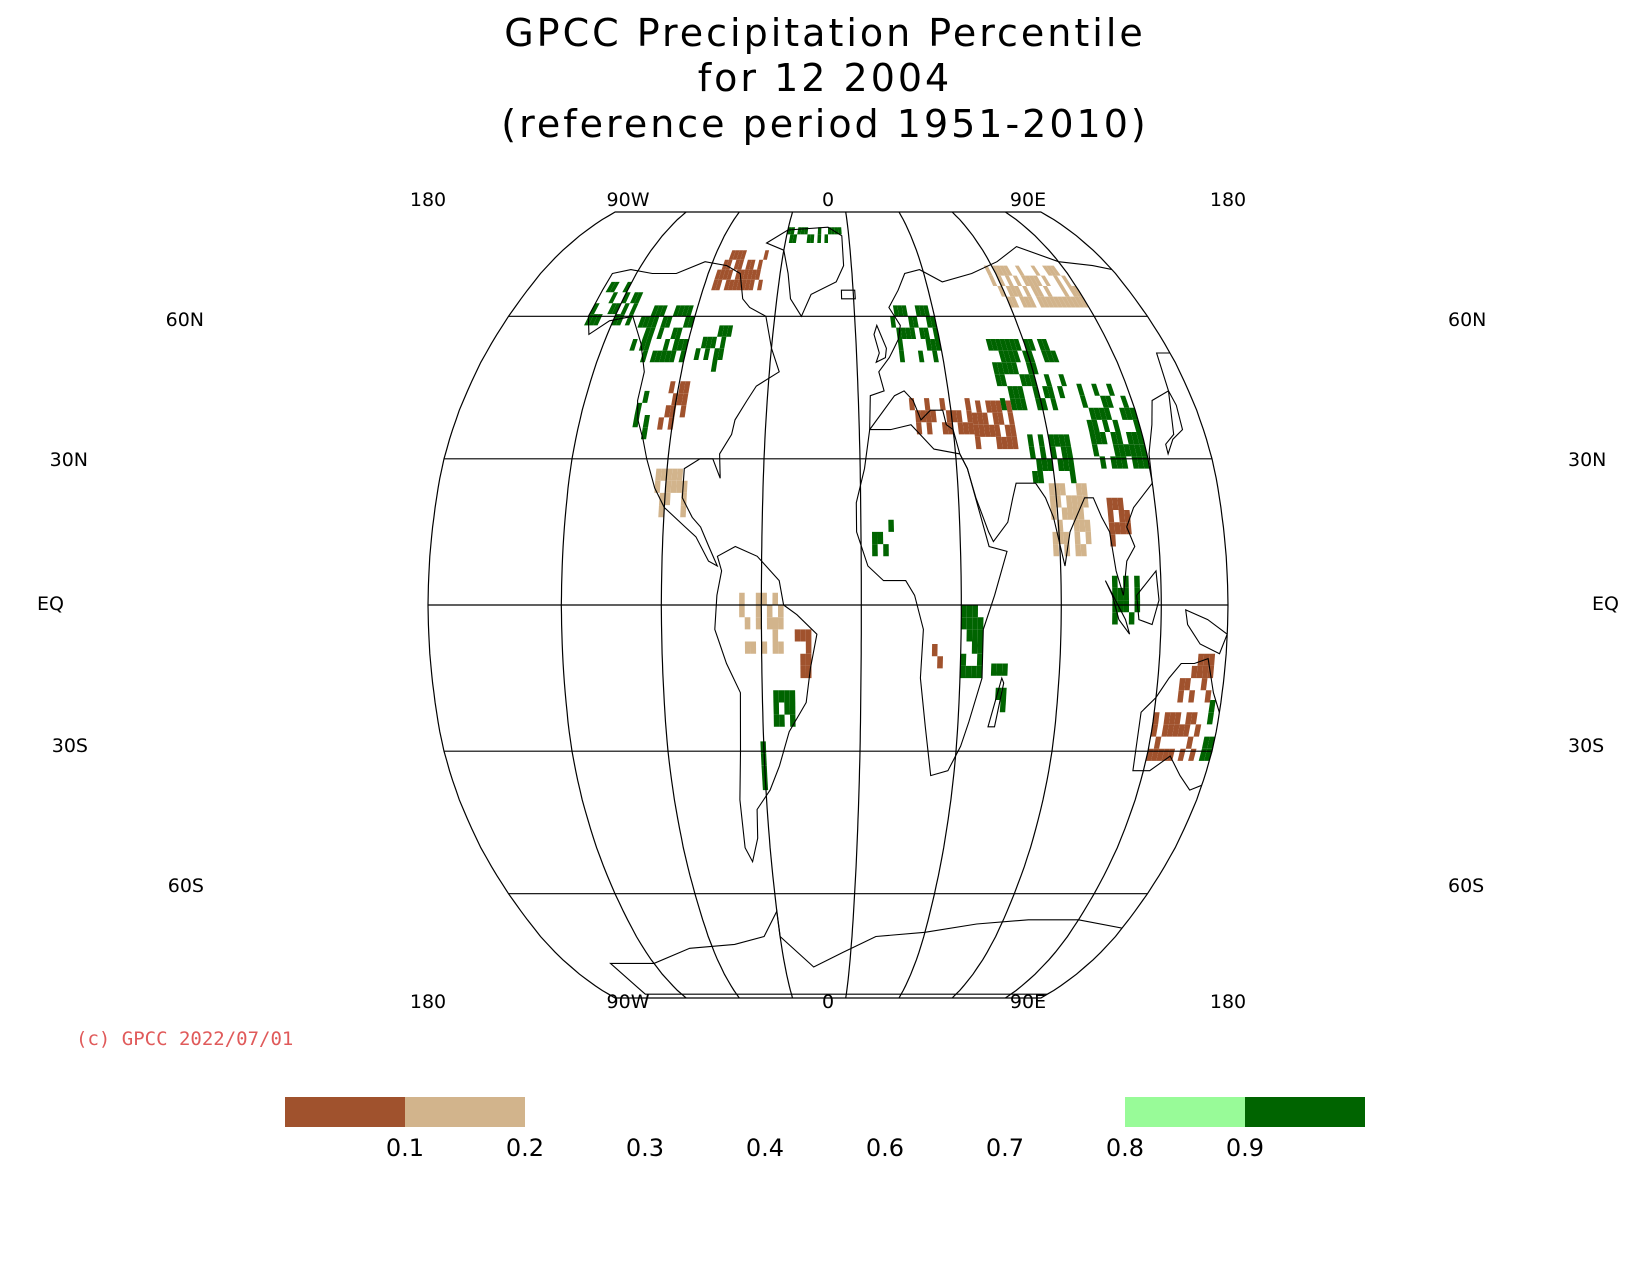 Image resolution: width=1650 pixels, height=1270 pixels. I want to click on coastline, so click(931, 600).